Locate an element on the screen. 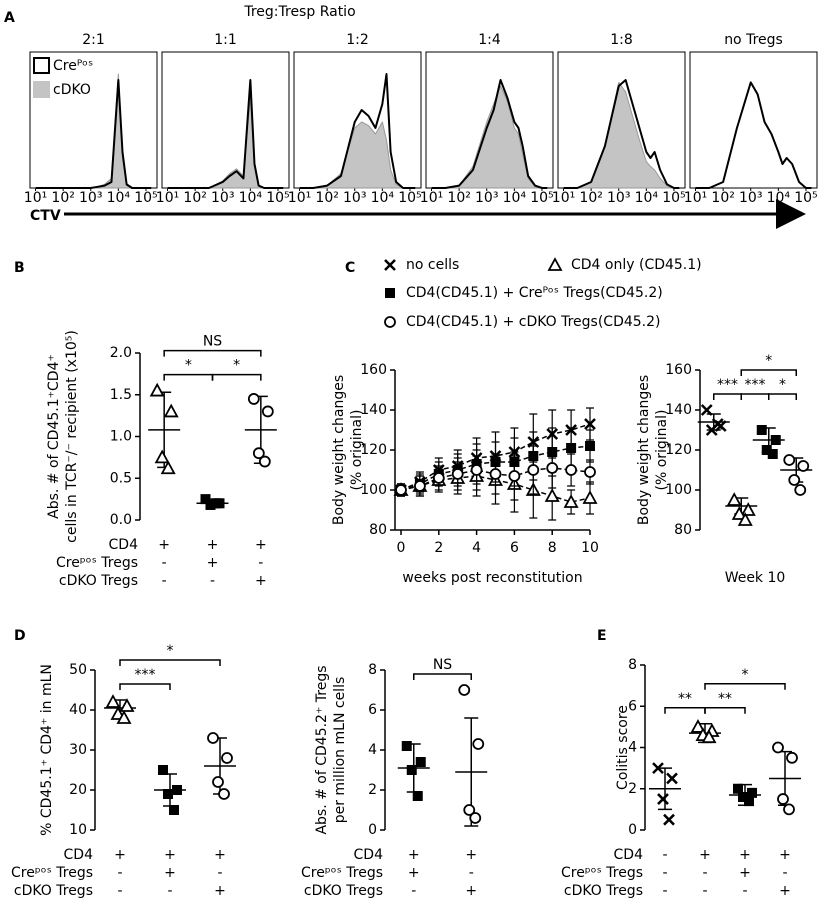 Image resolution: width=821 pixels, height=900 pixels. condition-label: cDKO Tregs is located at coordinates (343, 891).